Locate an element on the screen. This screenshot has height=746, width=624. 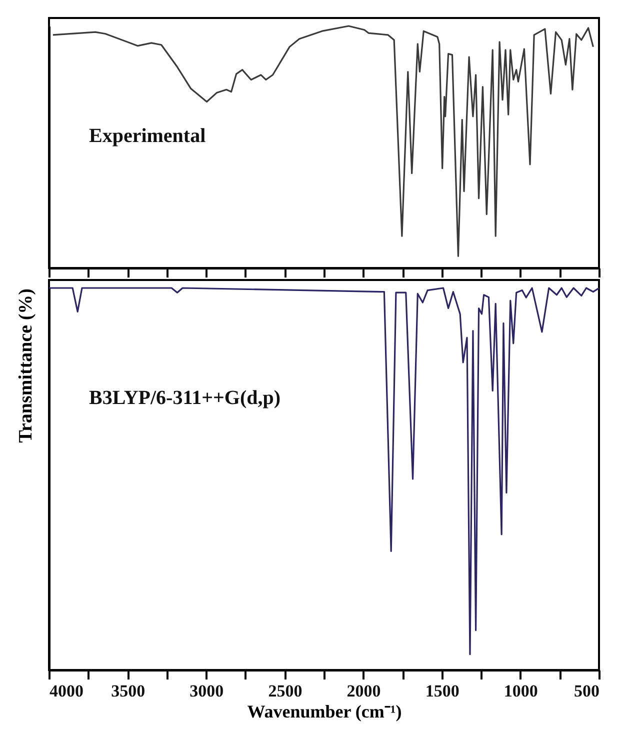
x-tick-label: 1000 is located at coordinates (521, 691).